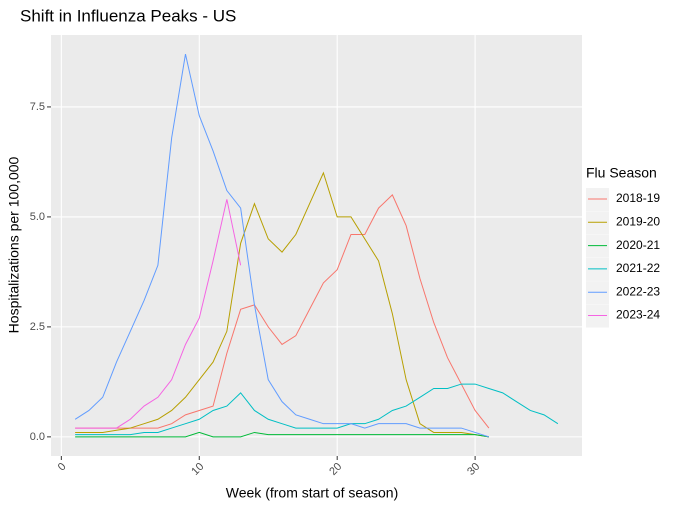 The width and height of the screenshot is (690, 508). What do you see at coordinates (14, 244) in the screenshot?
I see `y-axis-label: Hospitalizations per 100,000` at bounding box center [14, 244].